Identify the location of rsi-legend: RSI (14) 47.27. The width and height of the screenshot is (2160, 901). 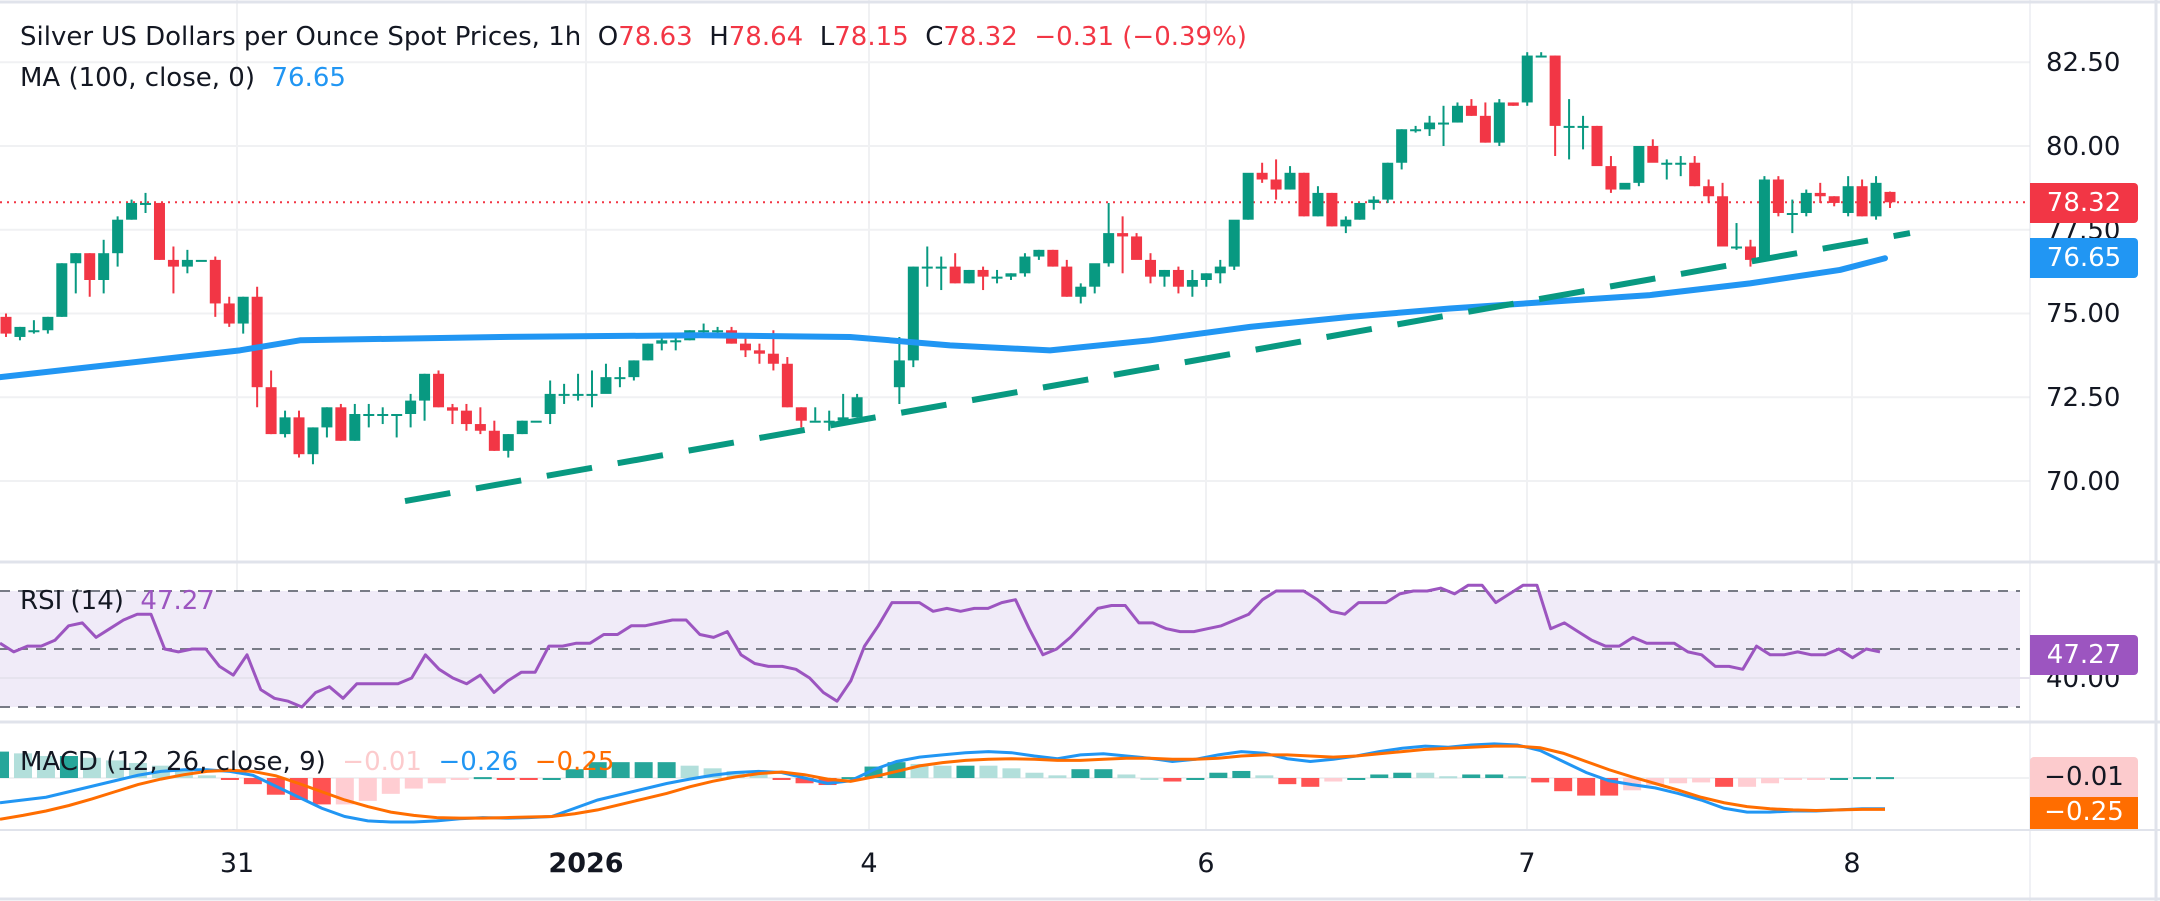
(117, 601).